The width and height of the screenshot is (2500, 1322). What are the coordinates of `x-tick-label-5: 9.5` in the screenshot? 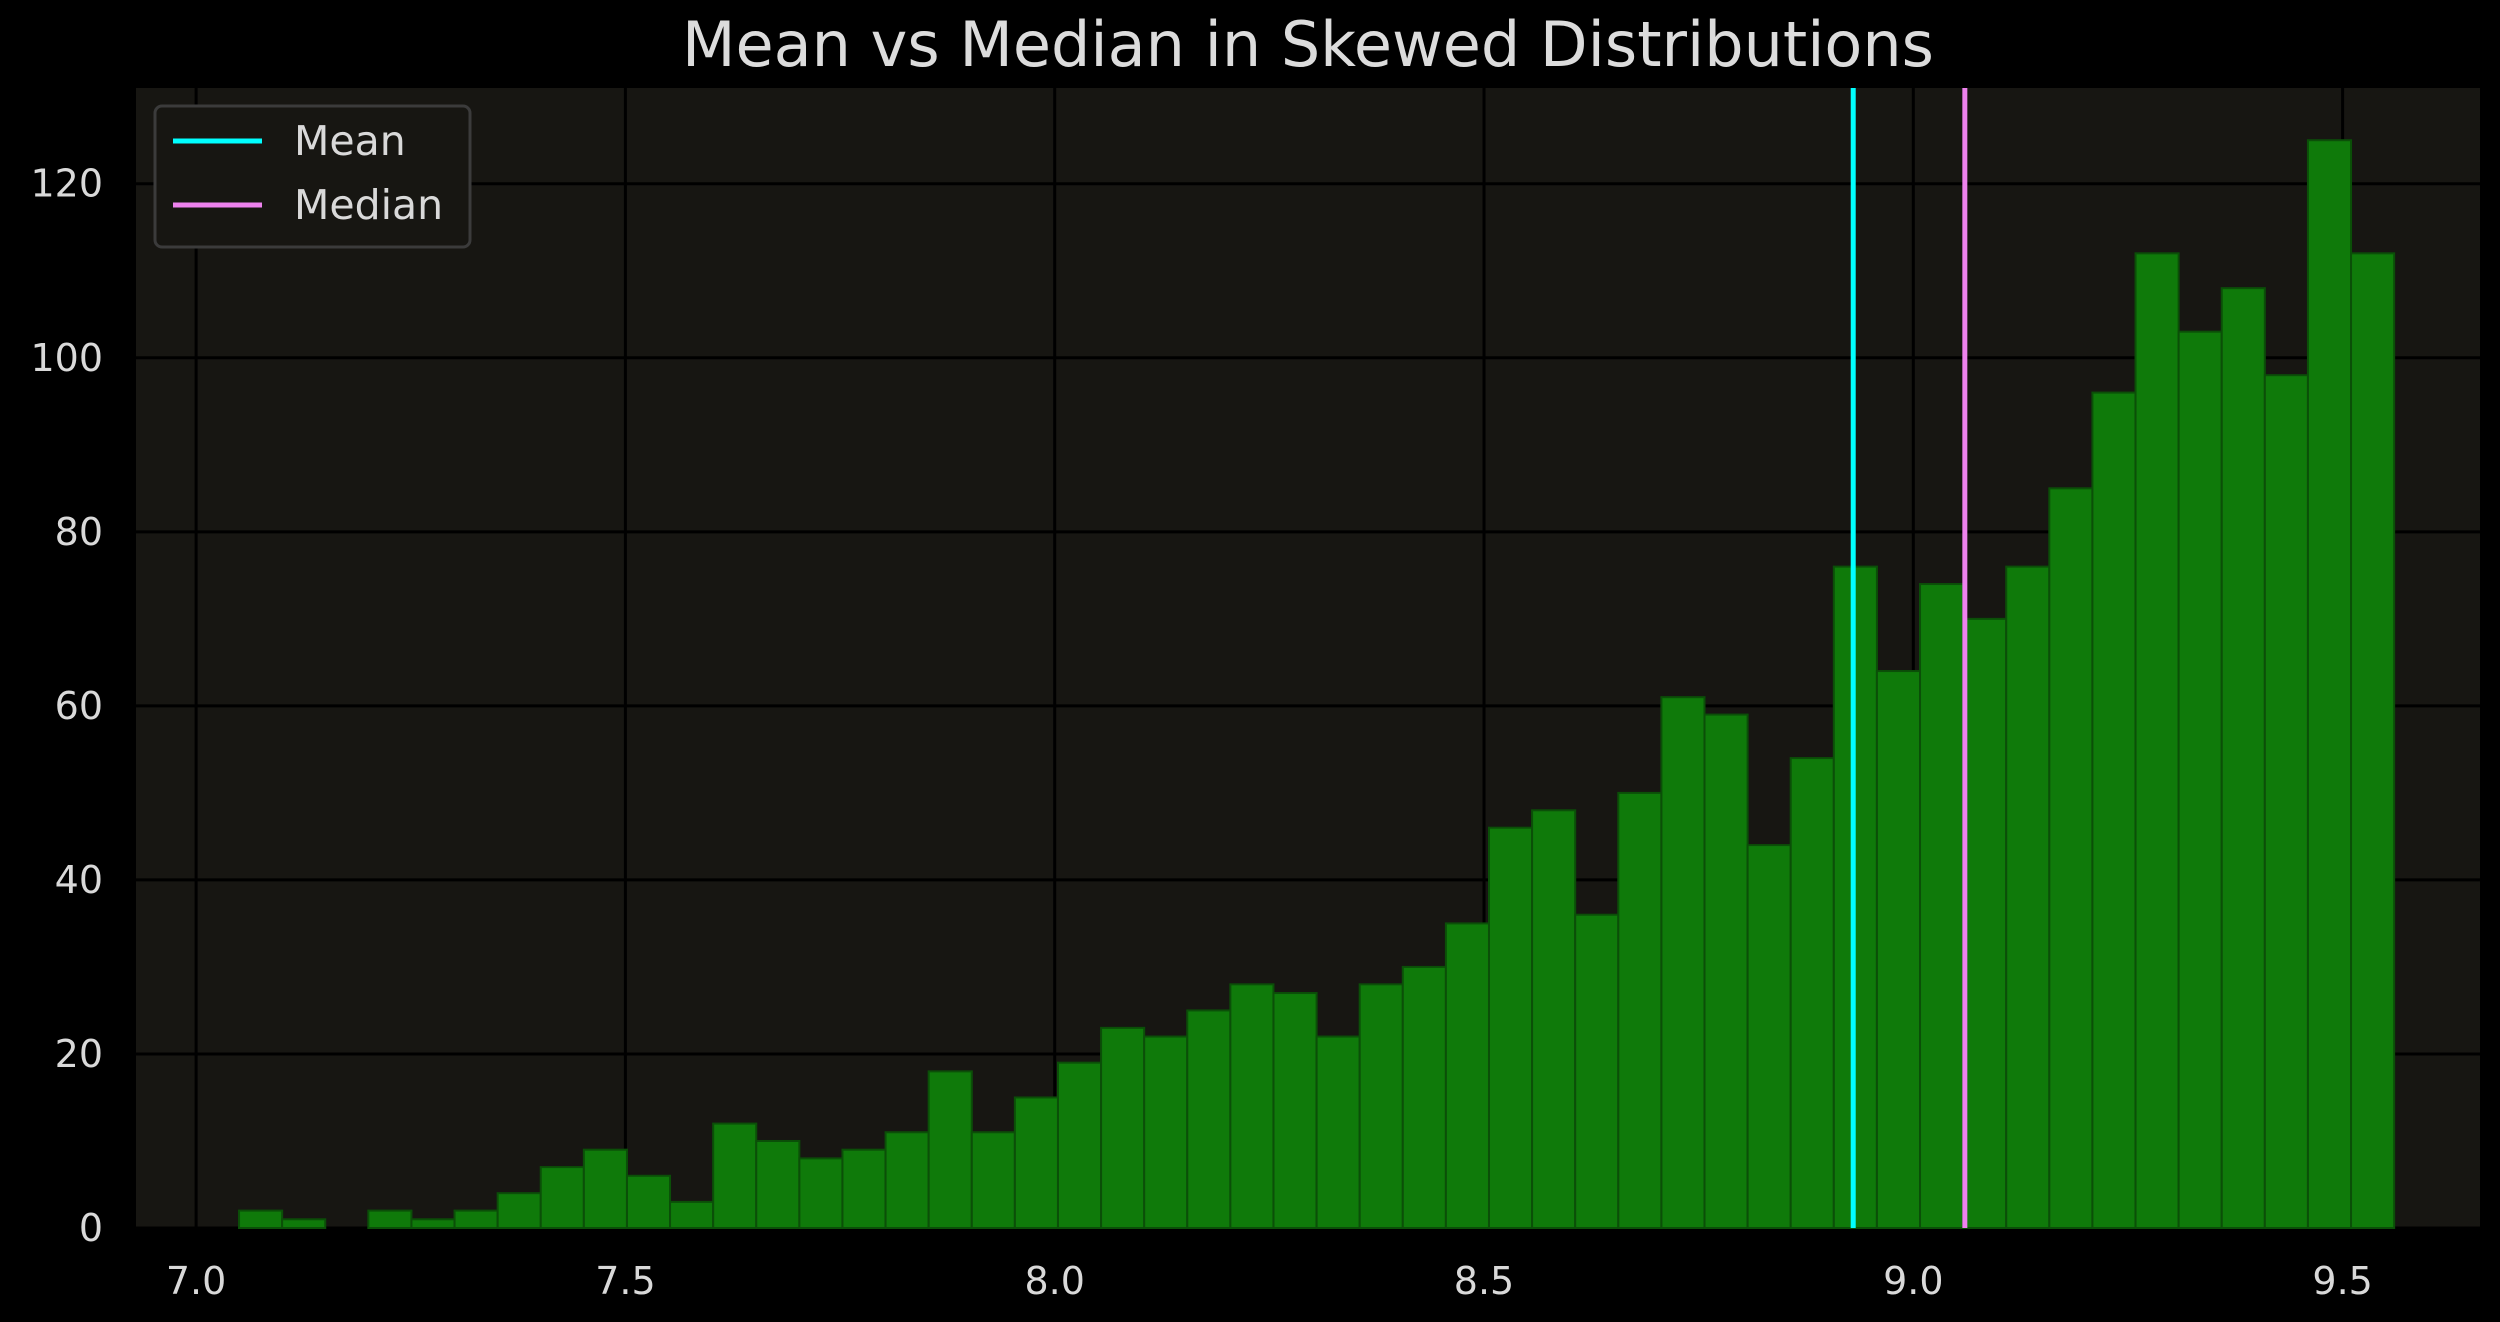 It's located at (2342, 1281).